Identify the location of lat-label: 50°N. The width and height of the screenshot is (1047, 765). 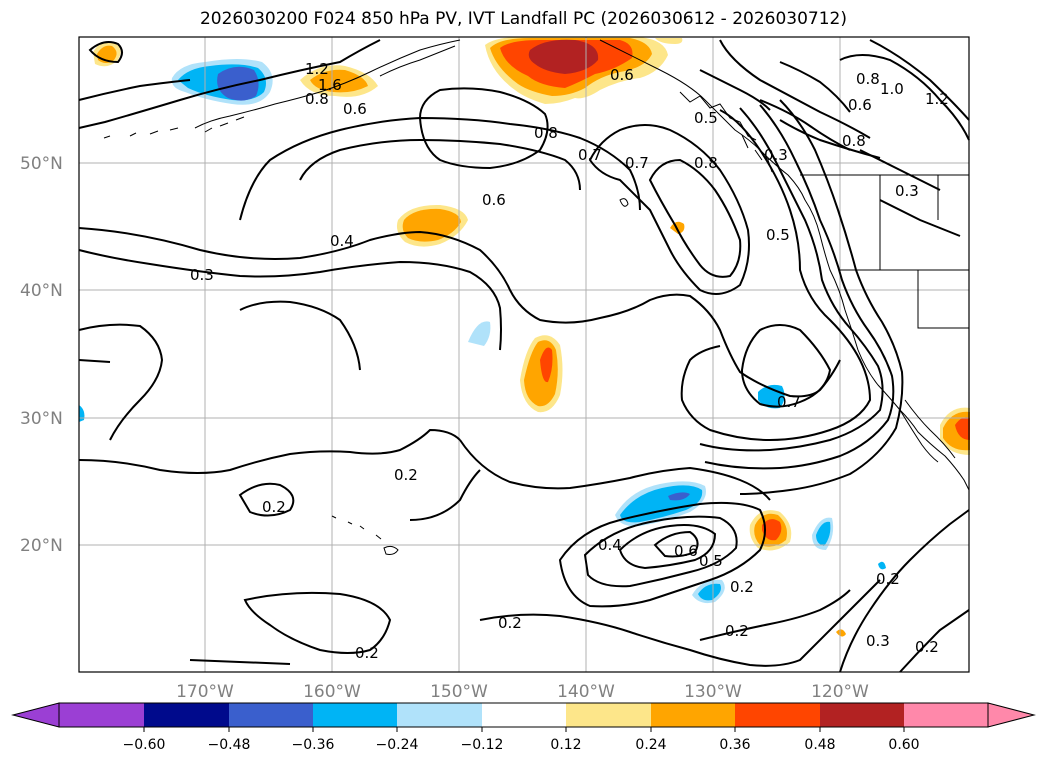
(41, 164).